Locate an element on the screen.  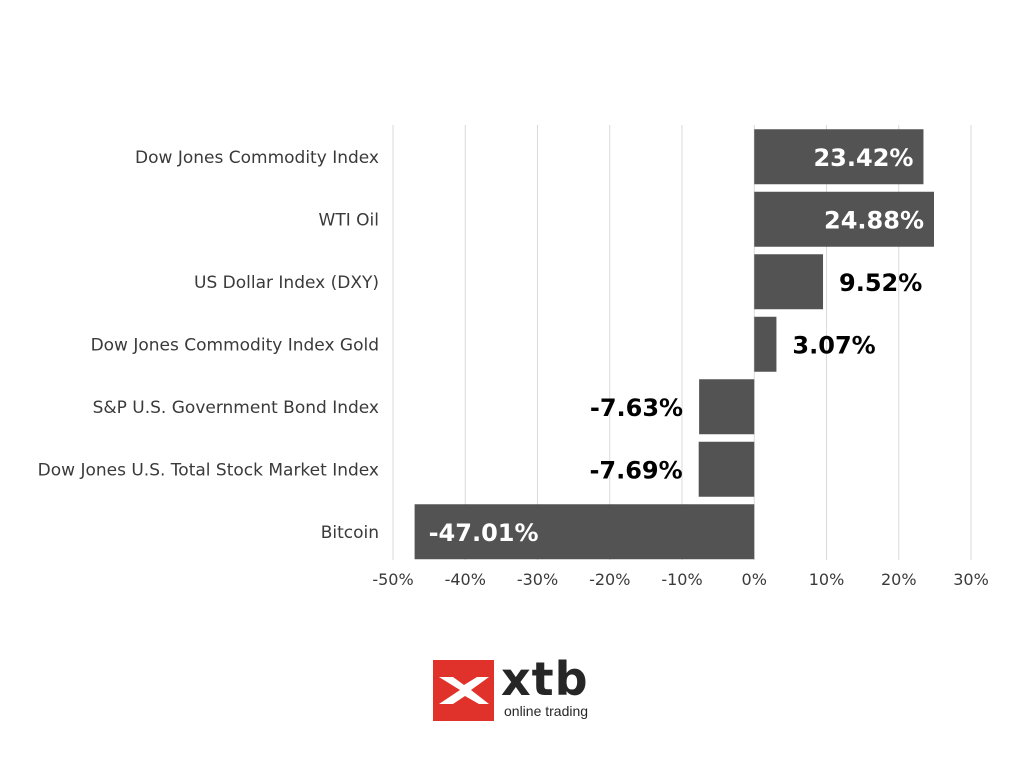
data-label: 9.52% is located at coordinates (880, 283).